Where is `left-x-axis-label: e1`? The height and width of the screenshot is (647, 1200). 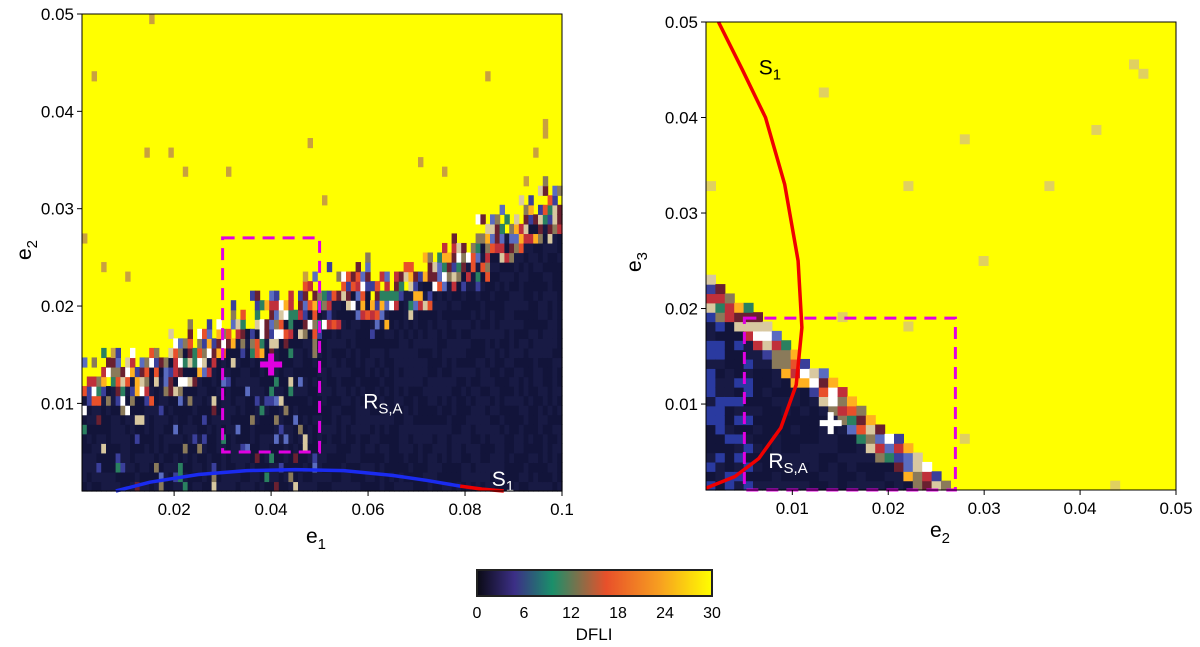
left-x-axis-label: e1 is located at coordinates (316, 539).